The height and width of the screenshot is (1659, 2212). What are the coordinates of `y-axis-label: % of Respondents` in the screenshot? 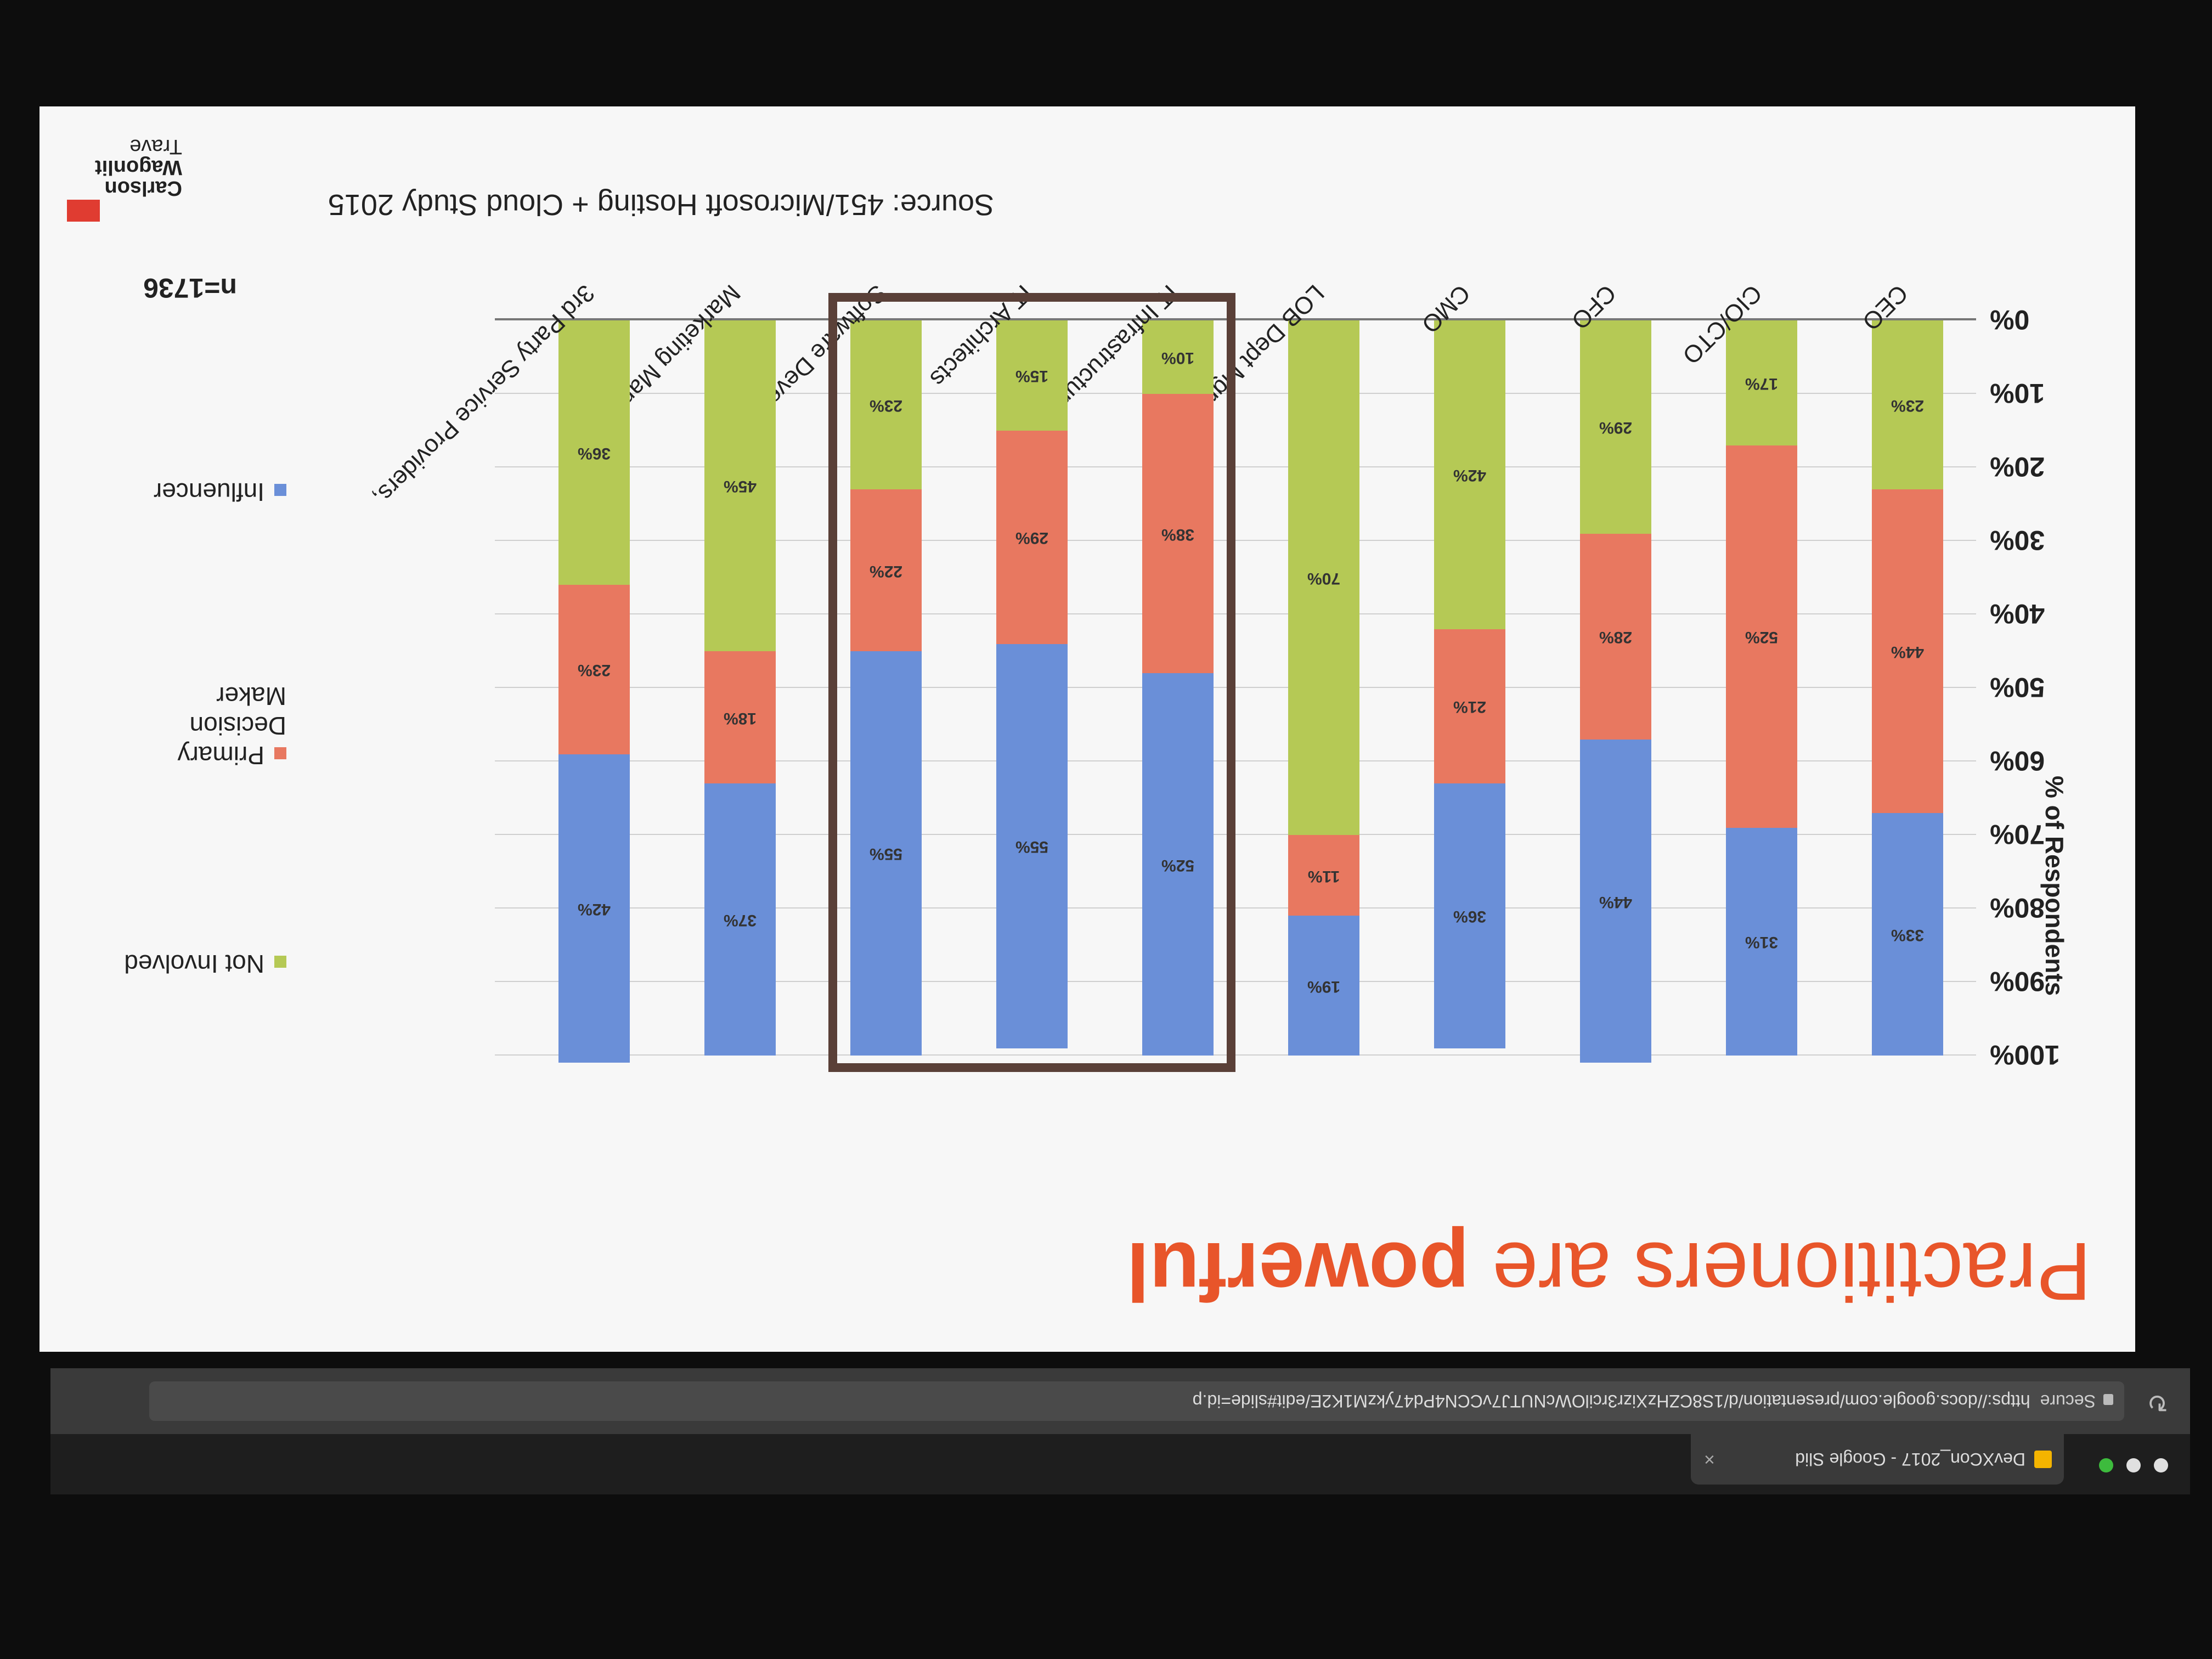 It's located at (2054, 886).